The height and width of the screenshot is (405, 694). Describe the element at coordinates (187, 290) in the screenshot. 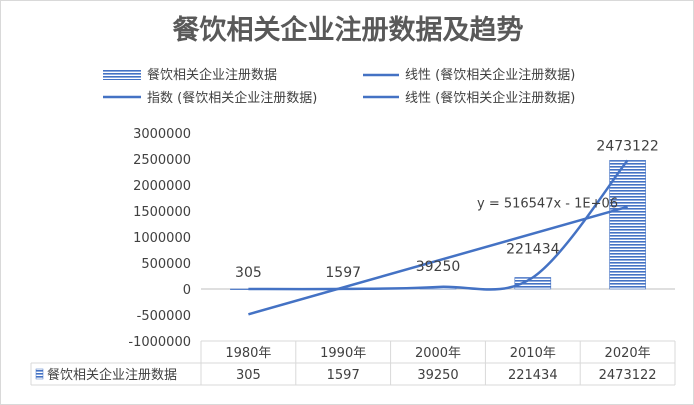

I see `y-tick-label: 0` at that location.